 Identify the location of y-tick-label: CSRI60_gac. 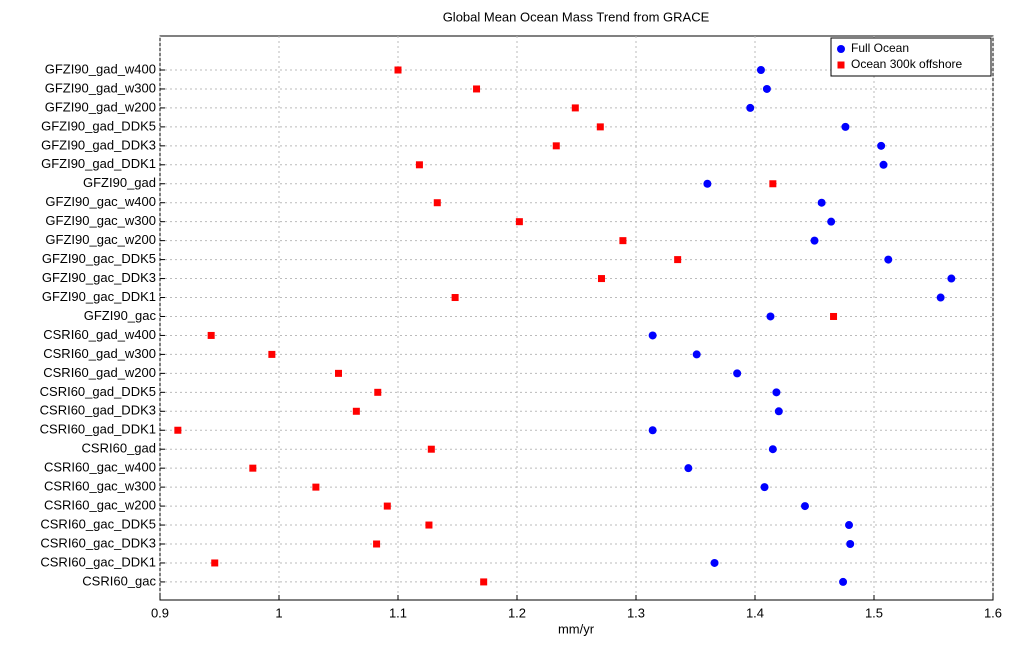
(119, 580).